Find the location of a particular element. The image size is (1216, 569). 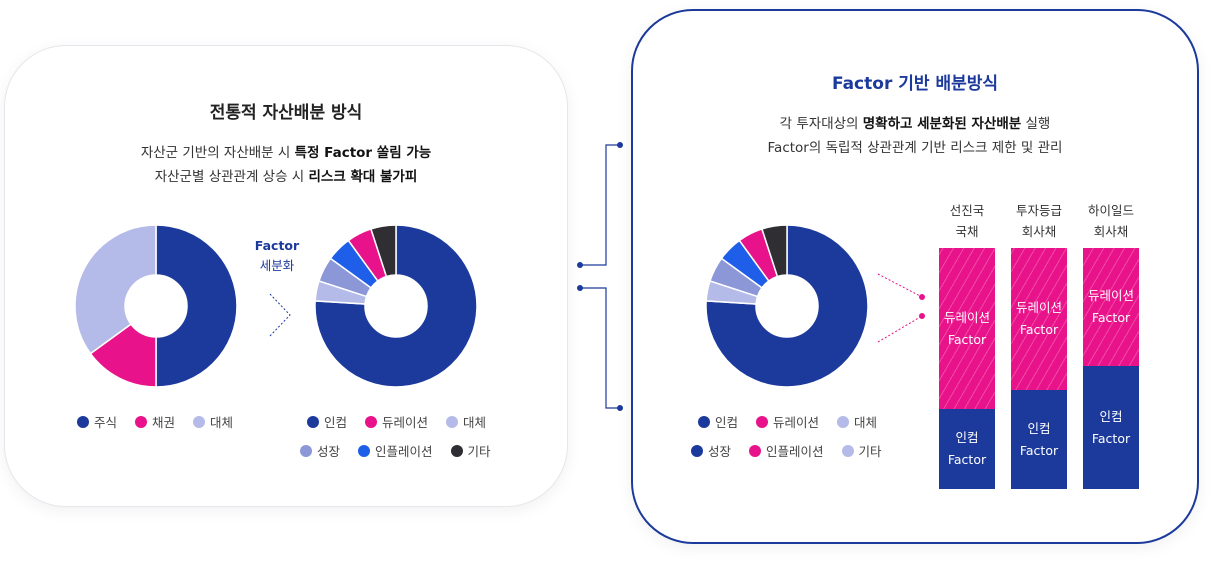

panel-title: 전통적 자산배분 방식 is located at coordinates (286, 113).